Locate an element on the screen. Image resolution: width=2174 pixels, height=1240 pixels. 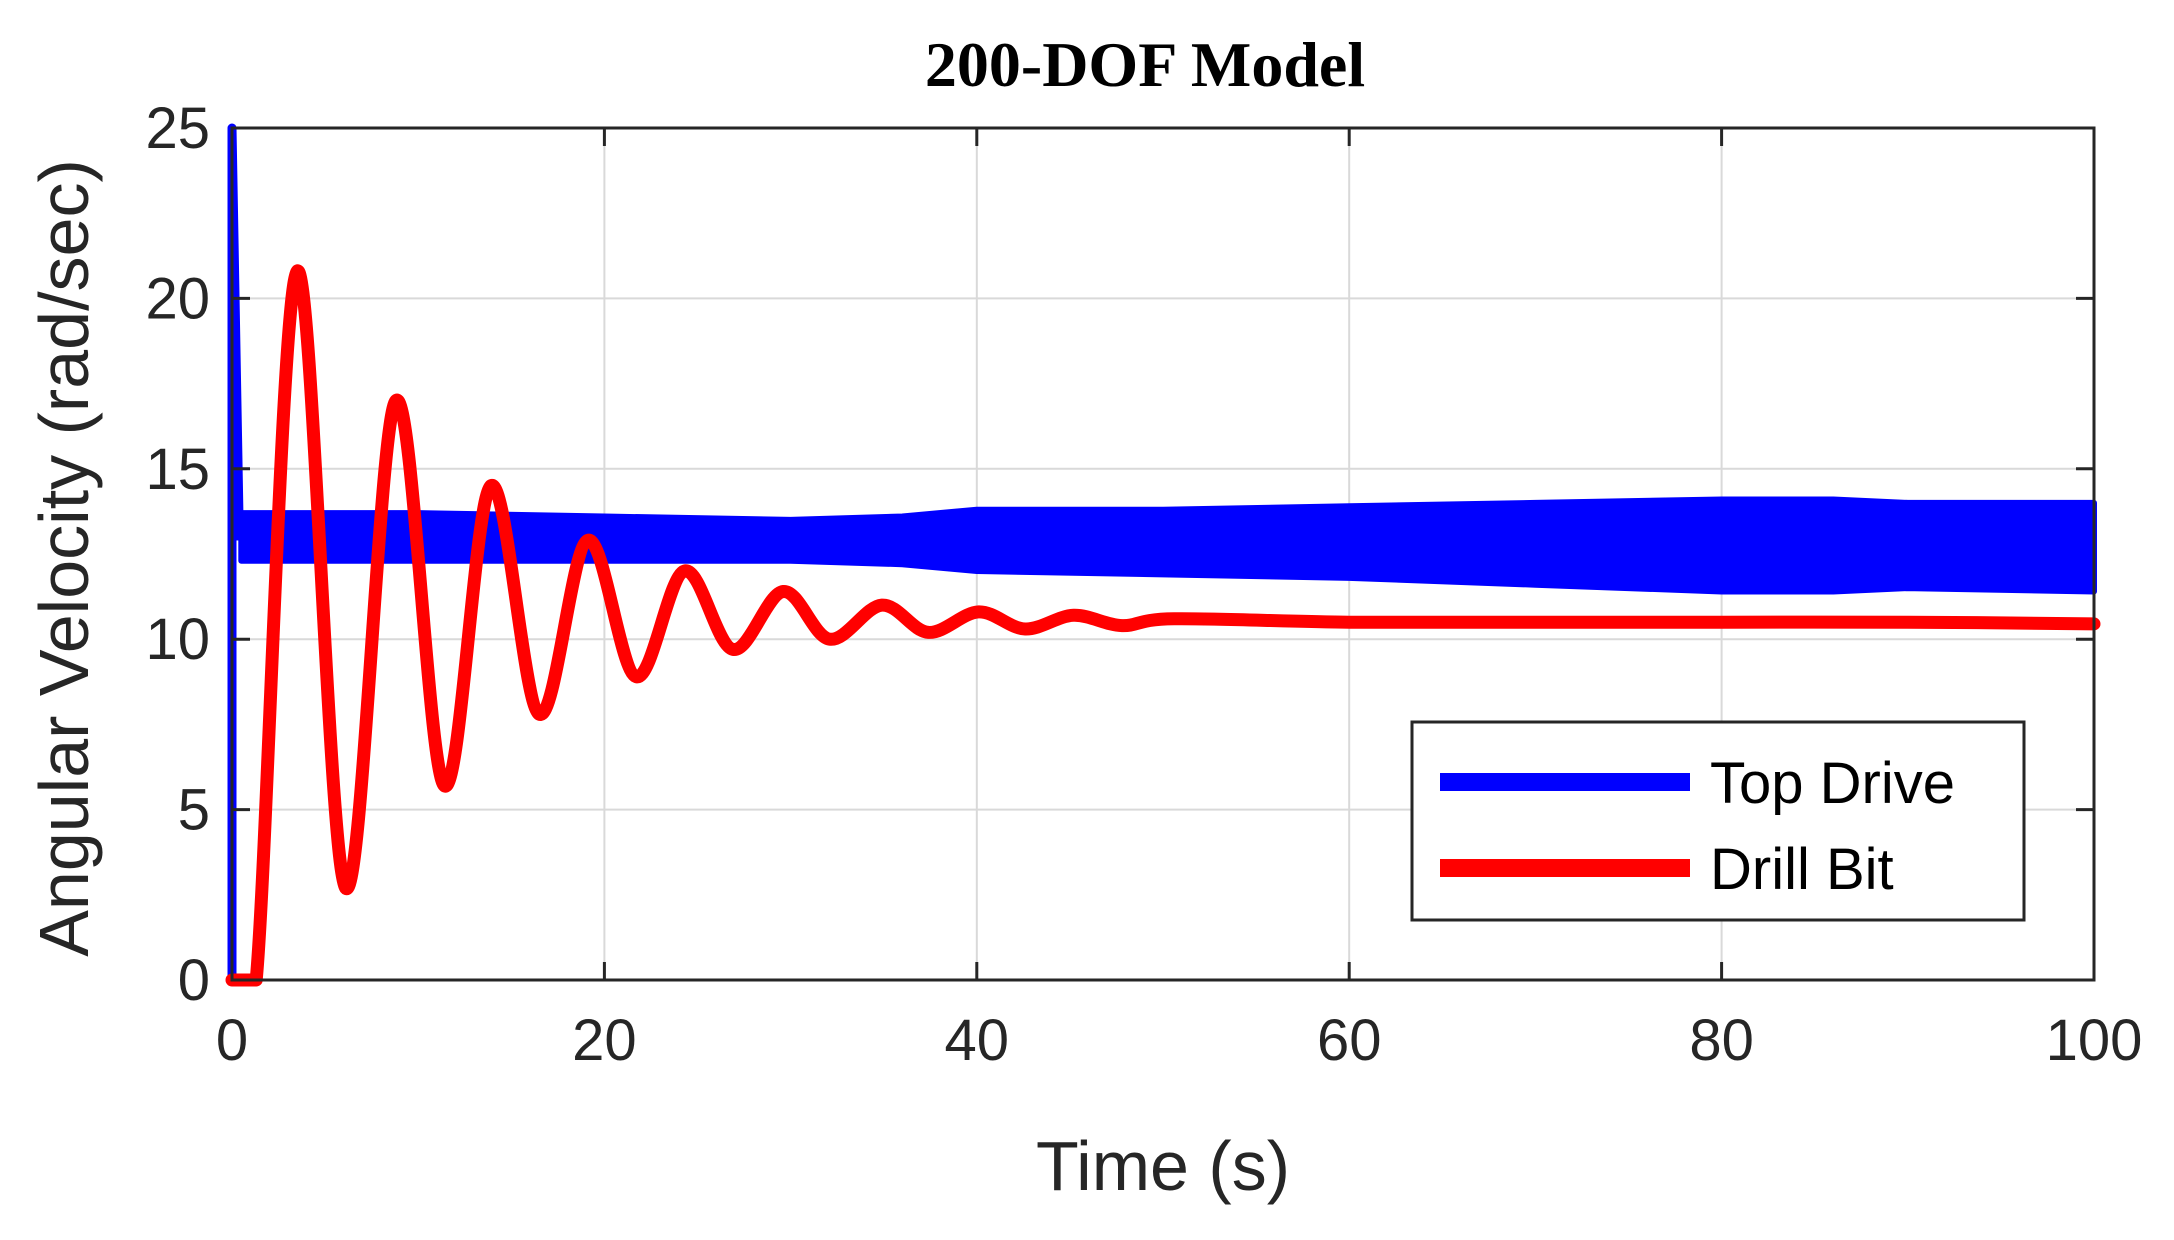
y-tick-label: 0 is located at coordinates (194, 980).